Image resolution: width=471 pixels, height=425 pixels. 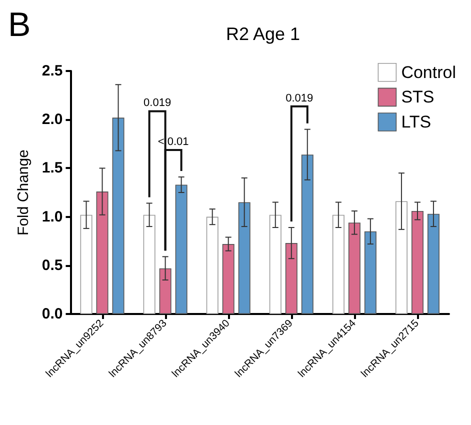 What do you see at coordinates (263, 34) in the screenshot?
I see `chart-title: R2 Age 1` at bounding box center [263, 34].